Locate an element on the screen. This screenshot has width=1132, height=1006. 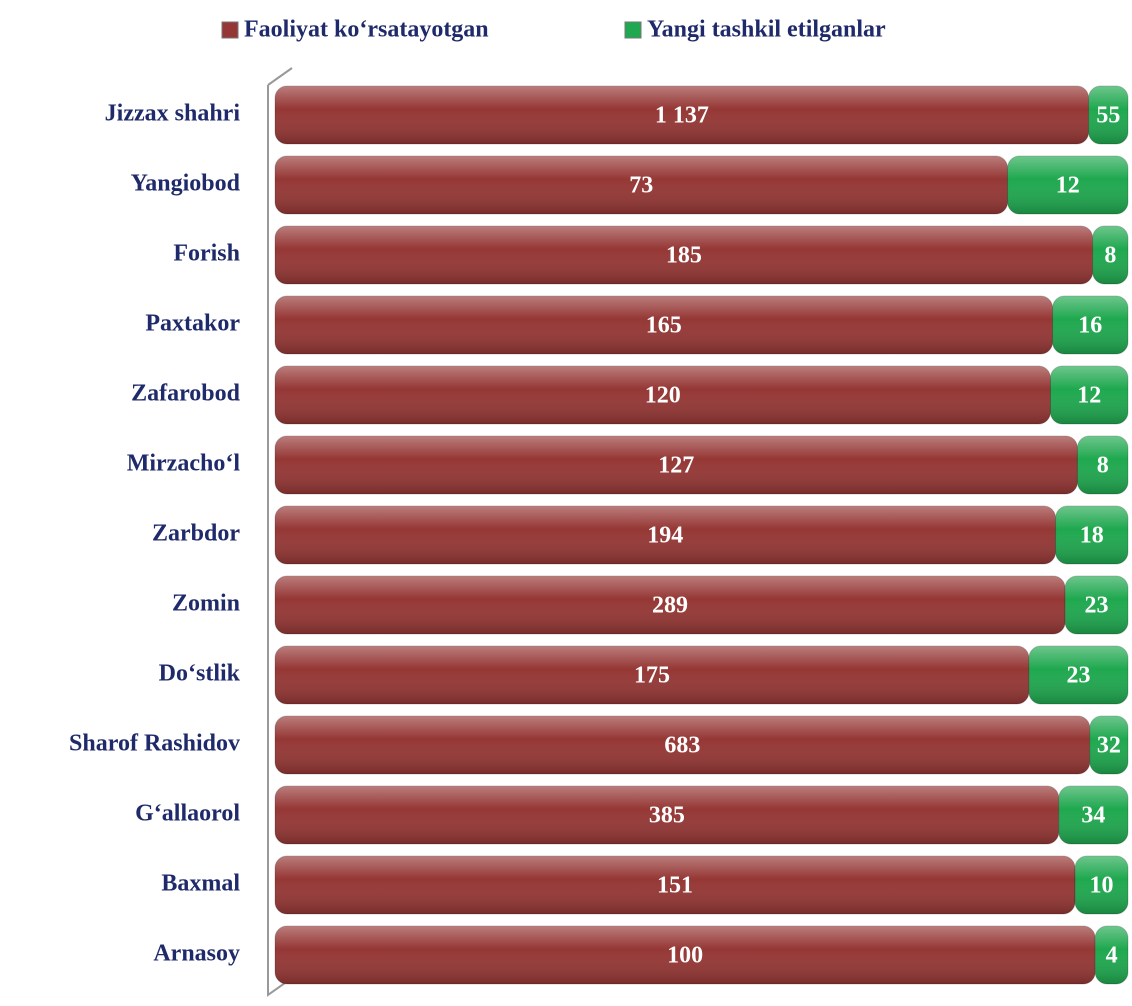
y-tick-label: Zafarobod is located at coordinates (186, 394).